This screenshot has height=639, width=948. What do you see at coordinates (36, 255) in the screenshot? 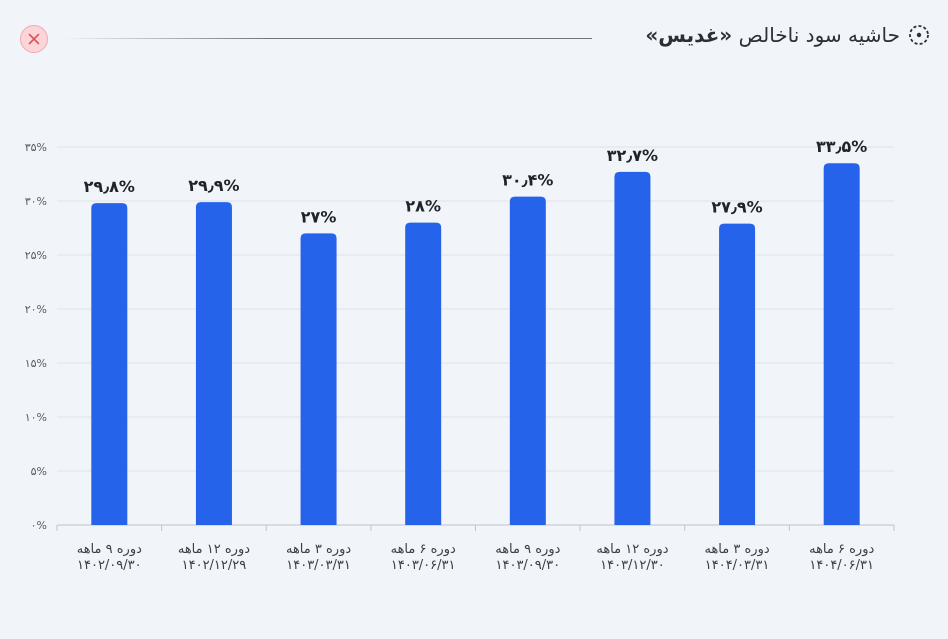
I see `y-tick-label: ۲۵%` at bounding box center [36, 255].